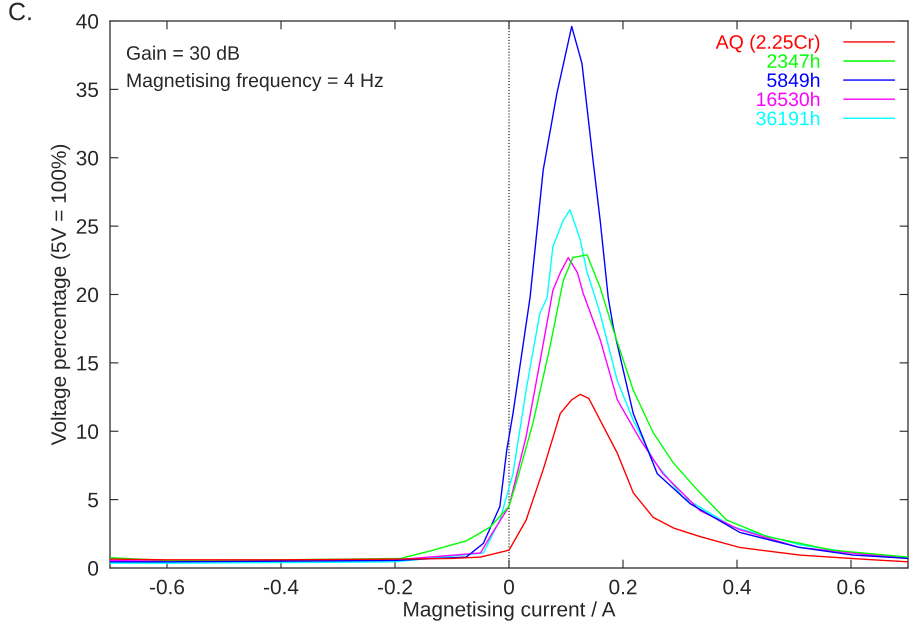 The width and height of the screenshot is (910, 628). What do you see at coordinates (395, 587) in the screenshot?
I see `x-tick-label: -0.2` at bounding box center [395, 587].